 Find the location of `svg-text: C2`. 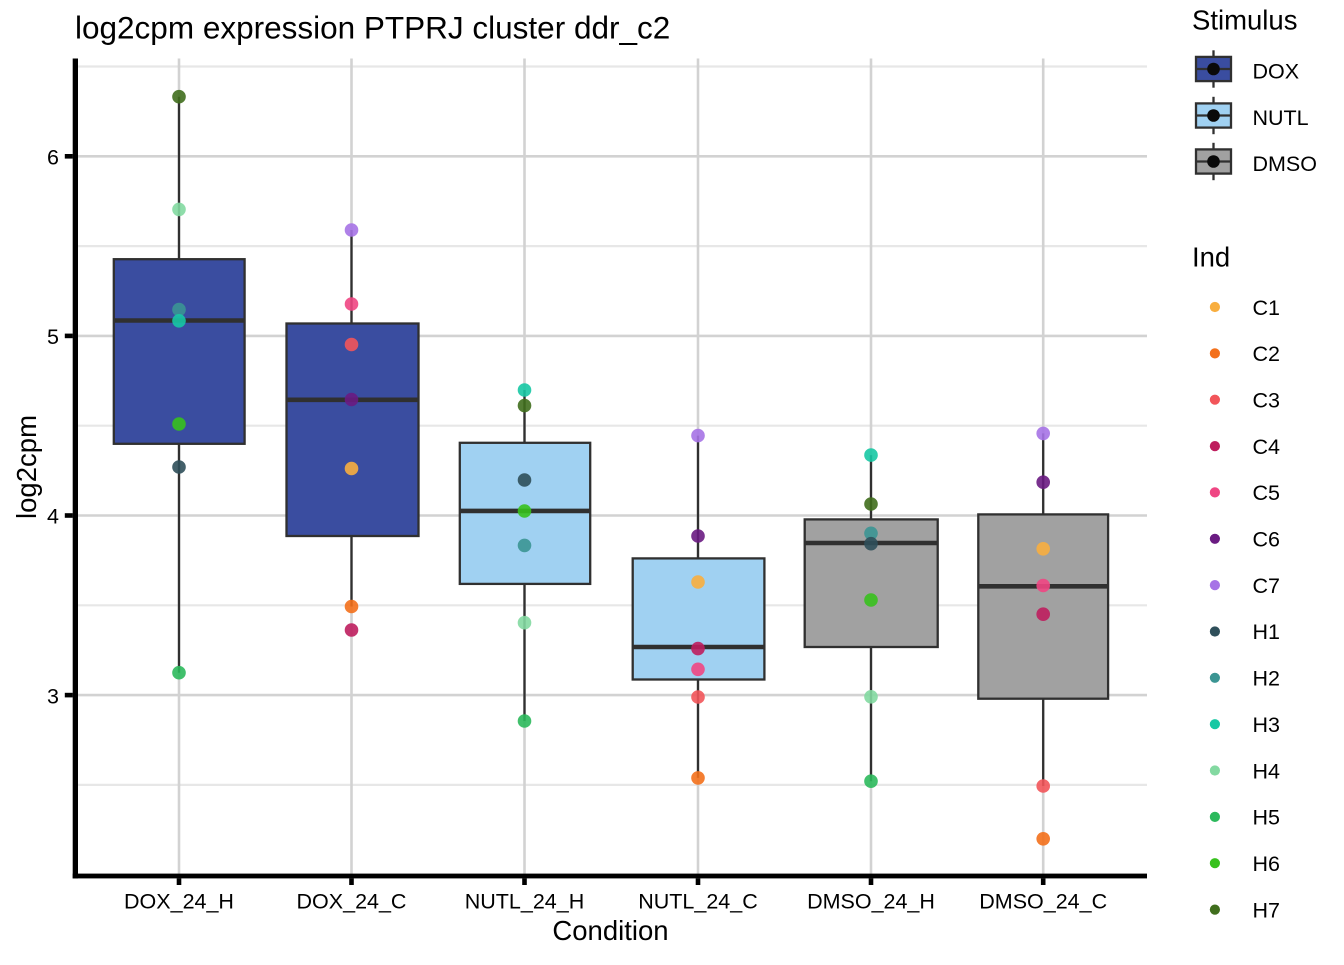

svg-text: C2 is located at coordinates (1266, 354).